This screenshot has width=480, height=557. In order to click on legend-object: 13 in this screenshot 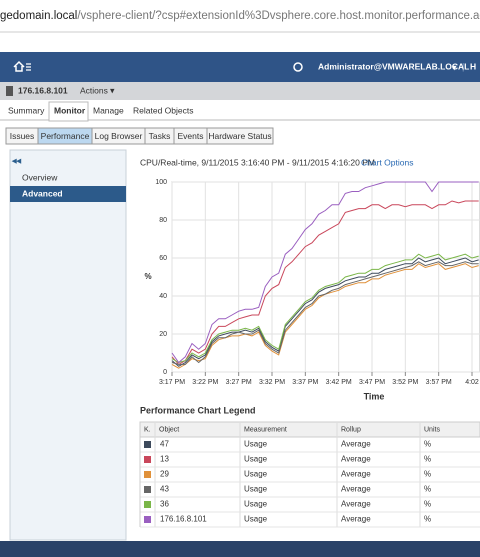, I will do `click(164, 459)`.